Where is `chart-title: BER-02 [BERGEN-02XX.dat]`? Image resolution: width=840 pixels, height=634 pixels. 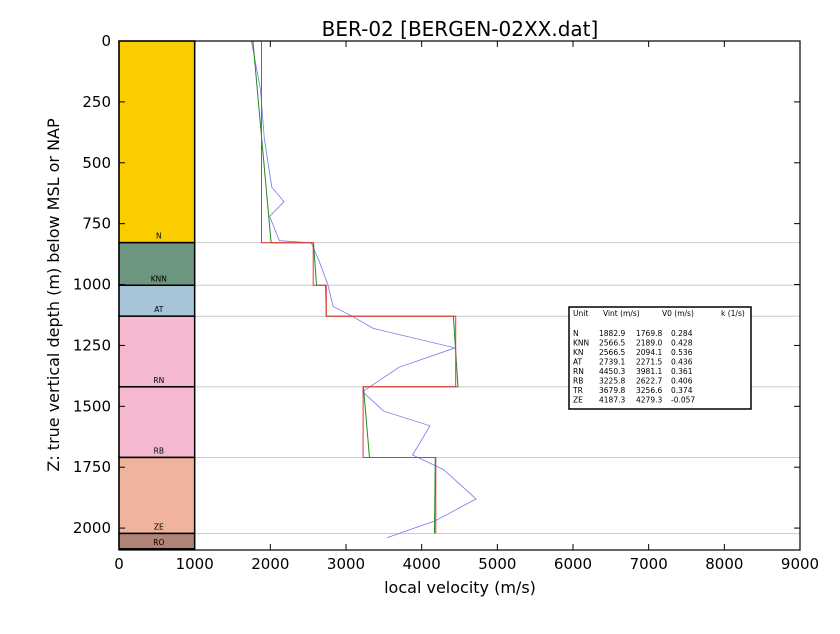
chart-title: BER-02 [BERGEN-02XX.dat] is located at coordinates (460, 29).